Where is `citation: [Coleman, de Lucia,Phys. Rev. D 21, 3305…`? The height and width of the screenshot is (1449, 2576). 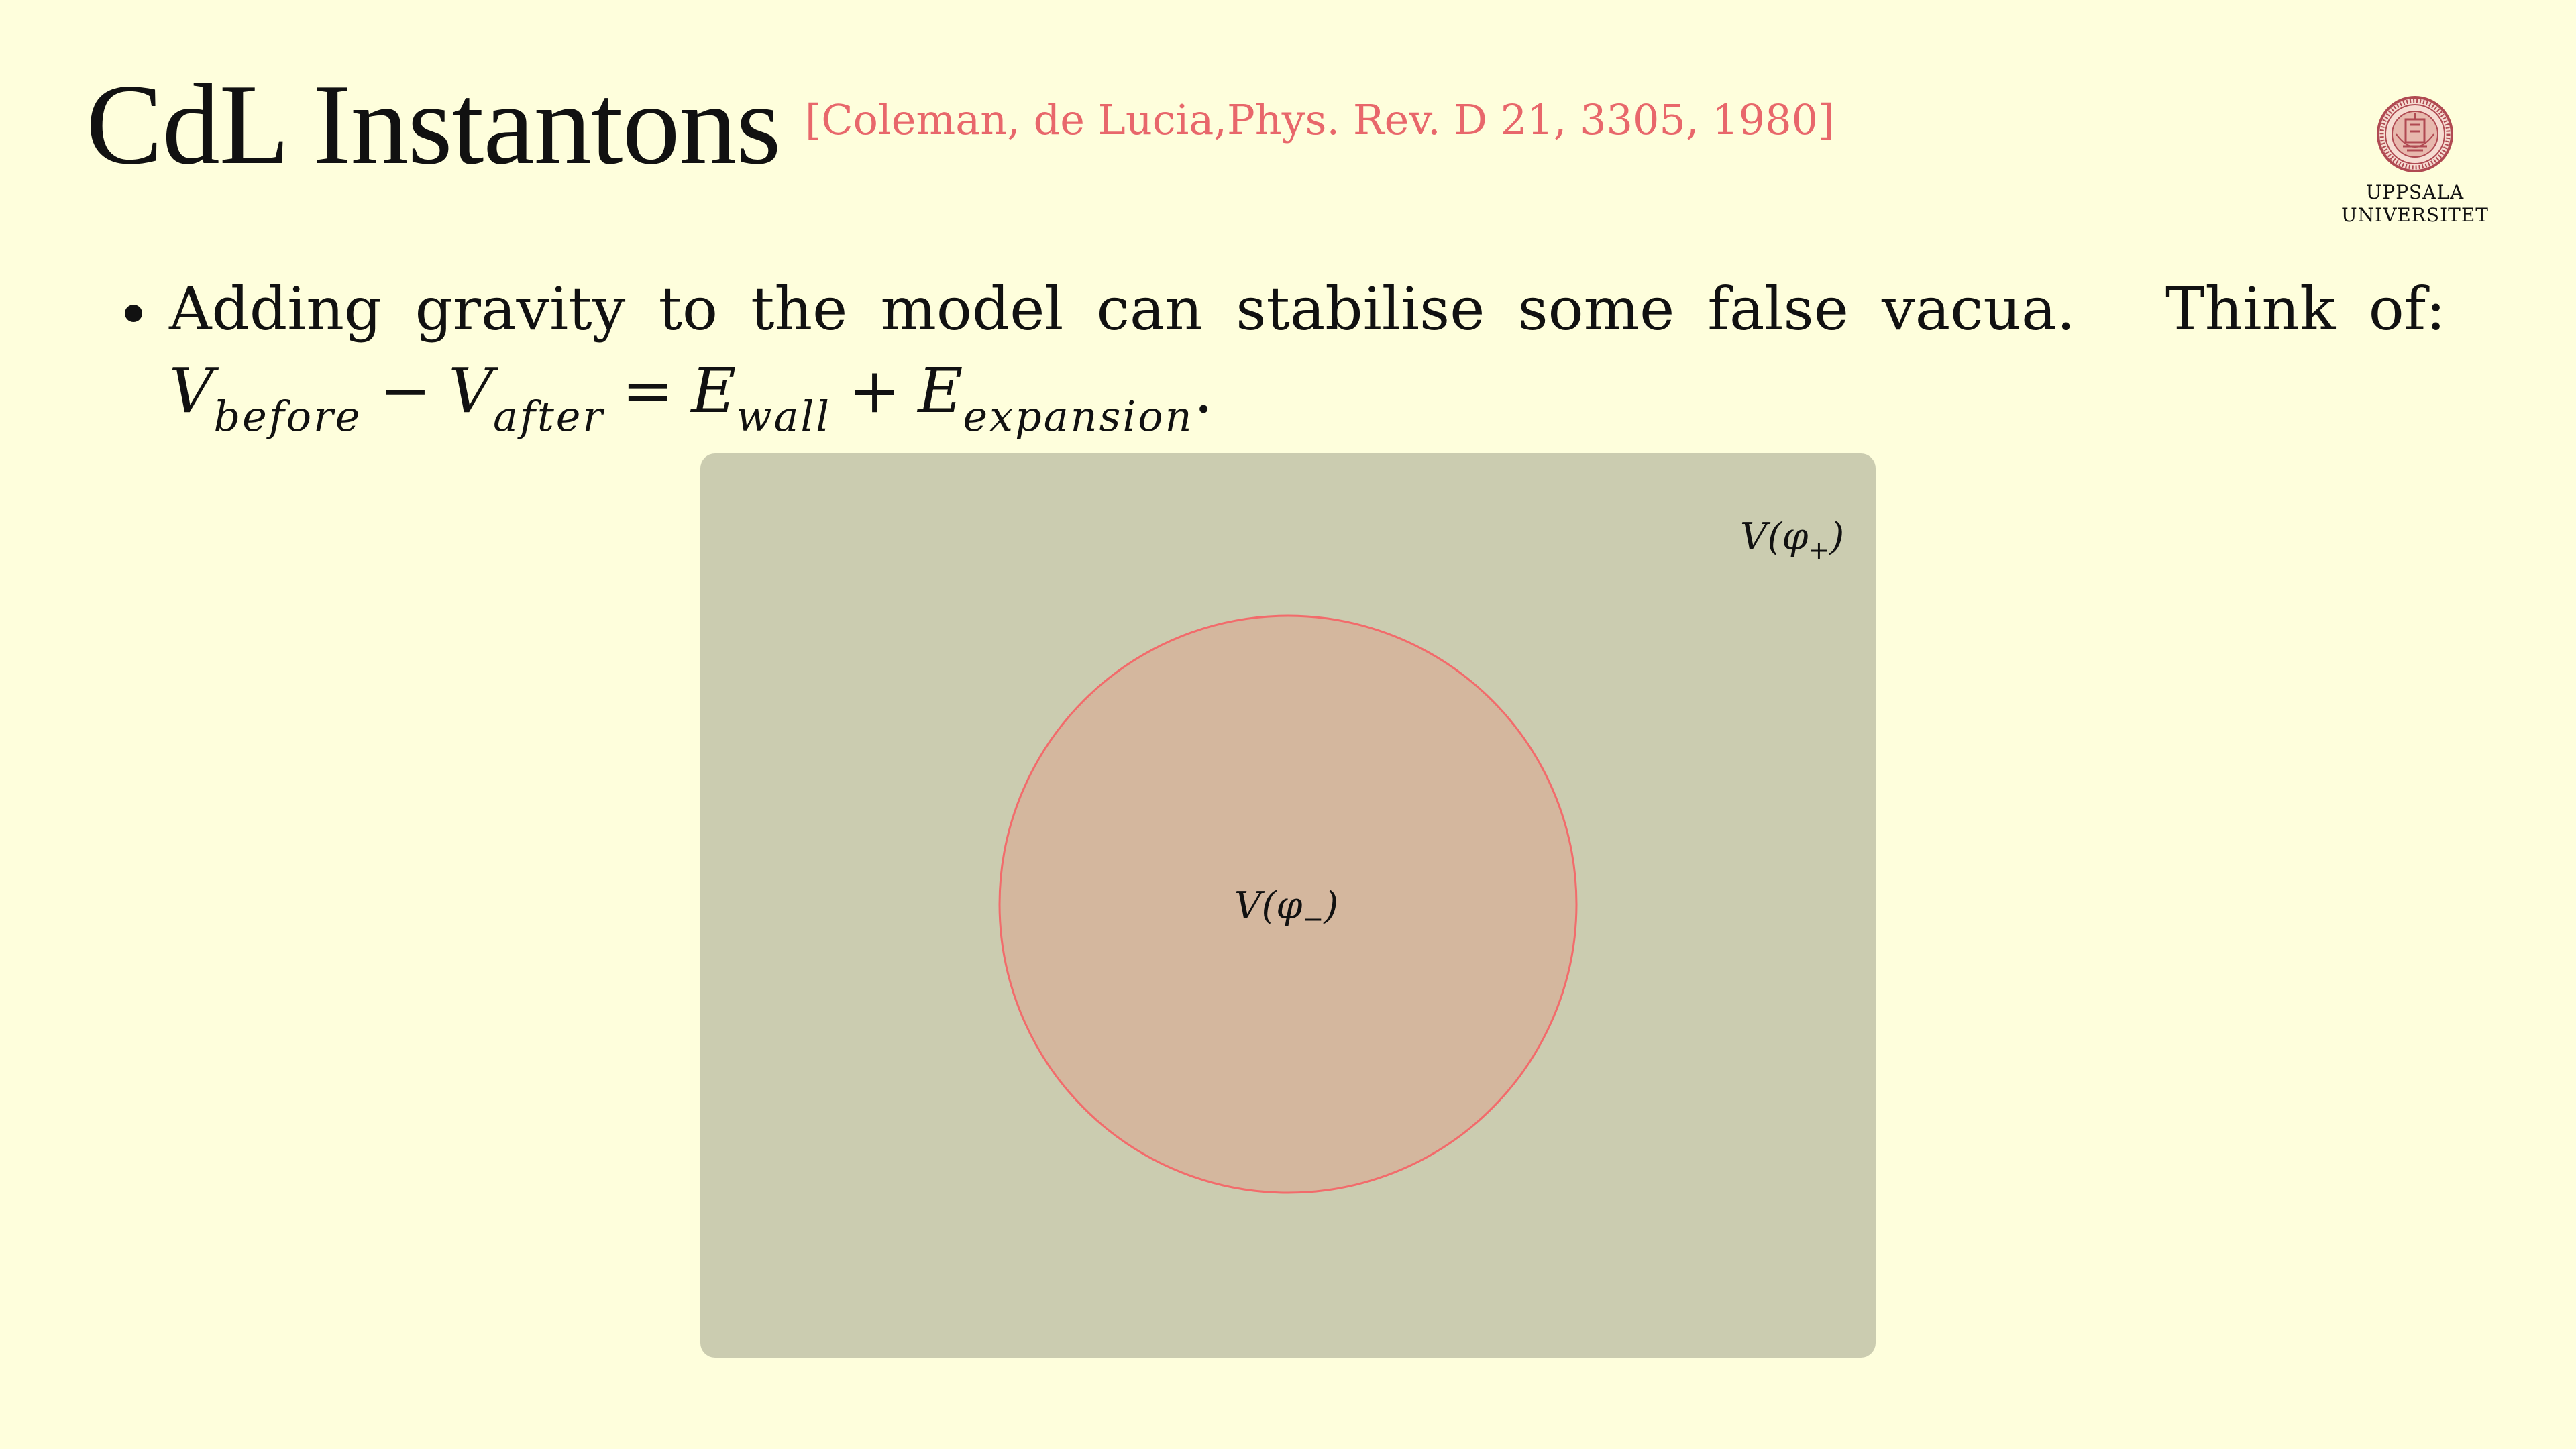 citation: [Coleman, de Lucia,Phys. Rev. D 21, 3305… is located at coordinates (1320, 119).